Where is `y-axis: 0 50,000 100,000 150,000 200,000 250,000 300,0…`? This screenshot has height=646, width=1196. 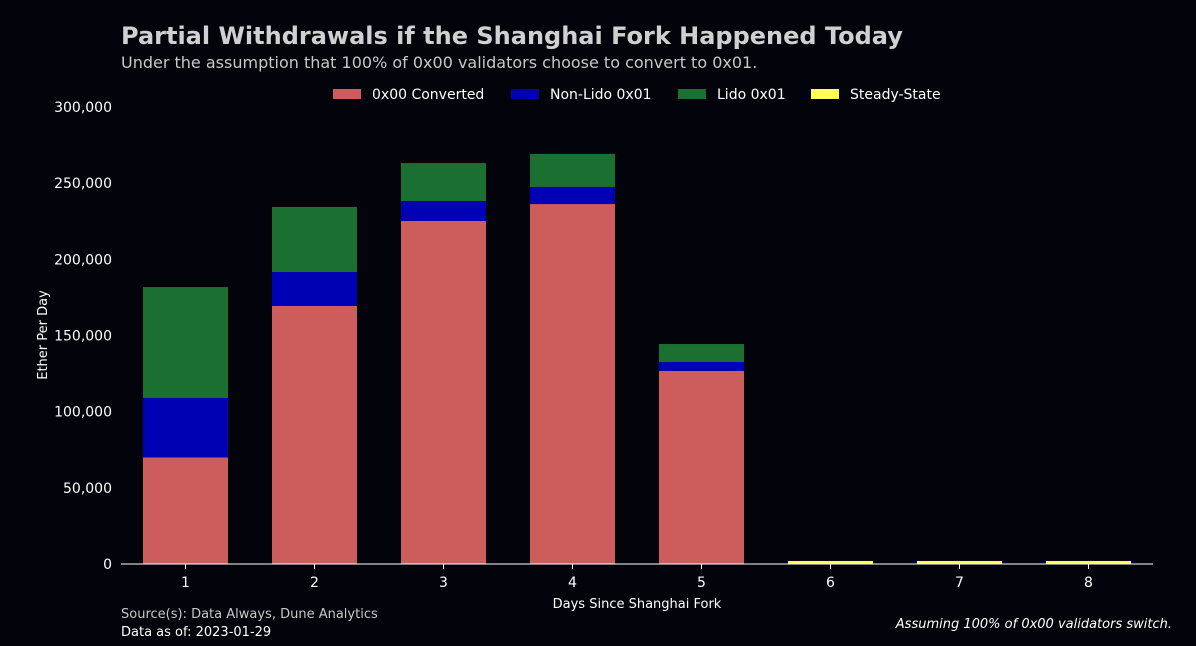 y-axis: 0 50,000 100,000 150,000 200,000 250,000 300,0… is located at coordinates (83, 336).